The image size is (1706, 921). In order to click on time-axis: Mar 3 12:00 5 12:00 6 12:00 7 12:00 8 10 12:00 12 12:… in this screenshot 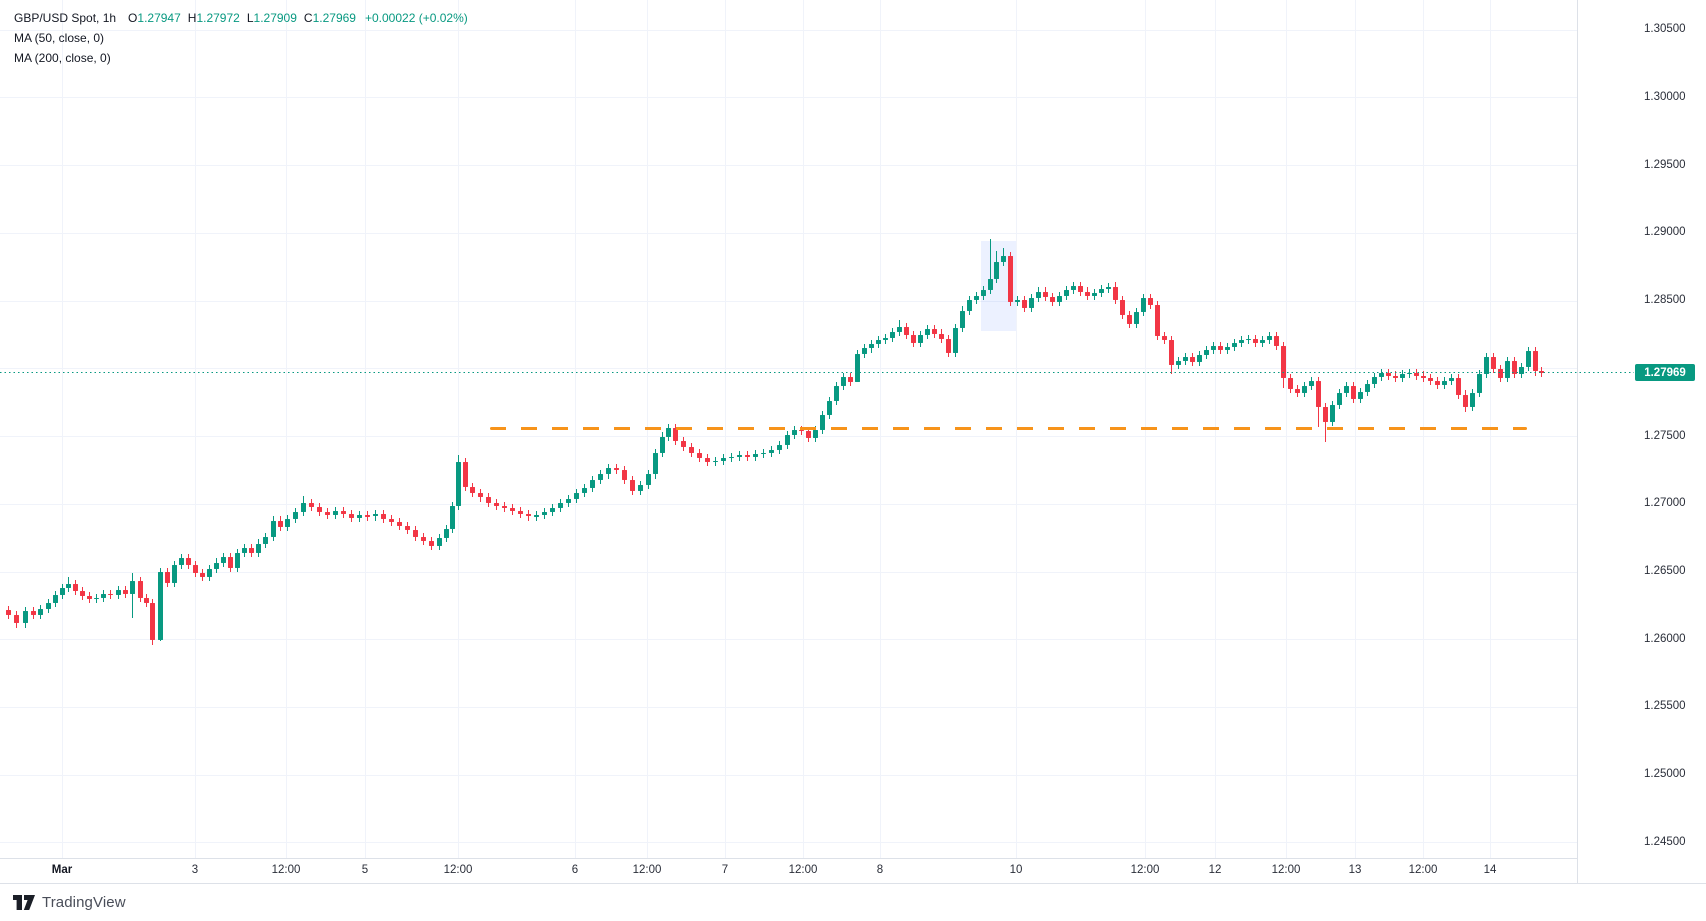, I will do `click(788, 871)`.